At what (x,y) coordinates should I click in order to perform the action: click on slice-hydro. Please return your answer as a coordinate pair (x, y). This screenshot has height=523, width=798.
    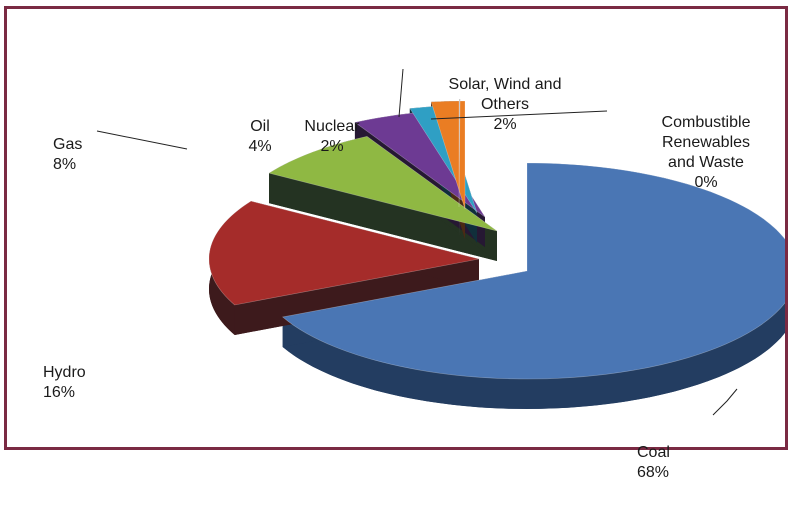
    Looking at the image, I should click on (344, 253).